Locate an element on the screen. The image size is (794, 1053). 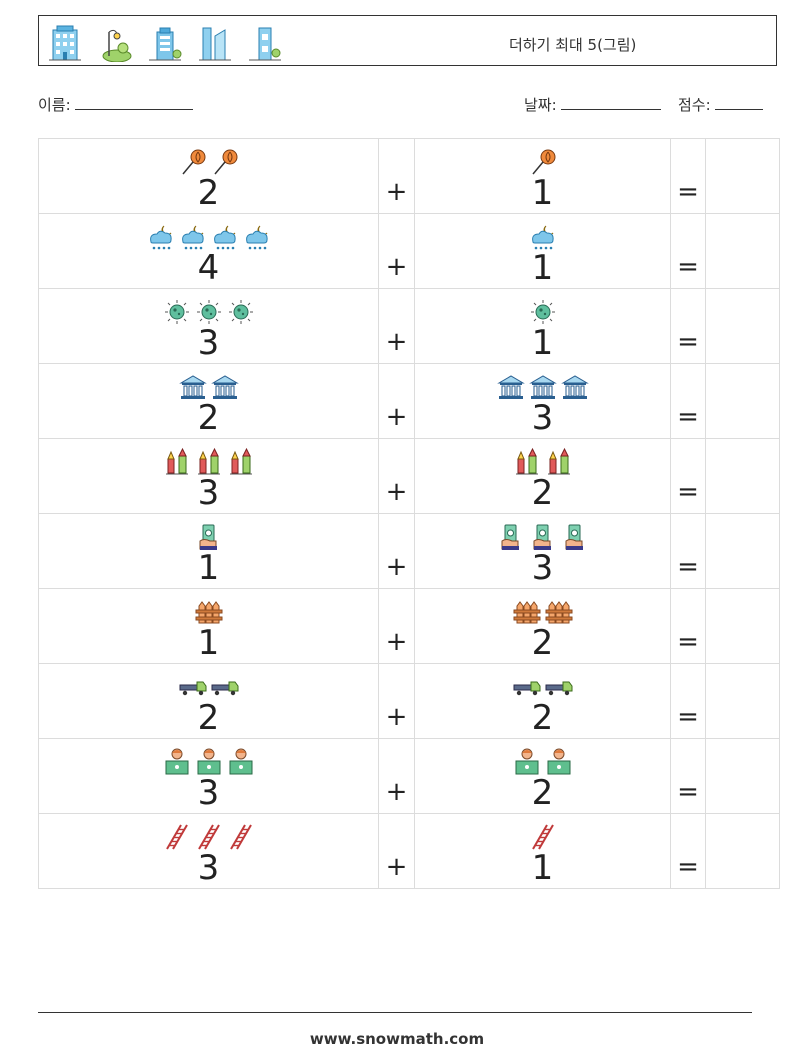
fence-icon is located at coordinates (208, 612).